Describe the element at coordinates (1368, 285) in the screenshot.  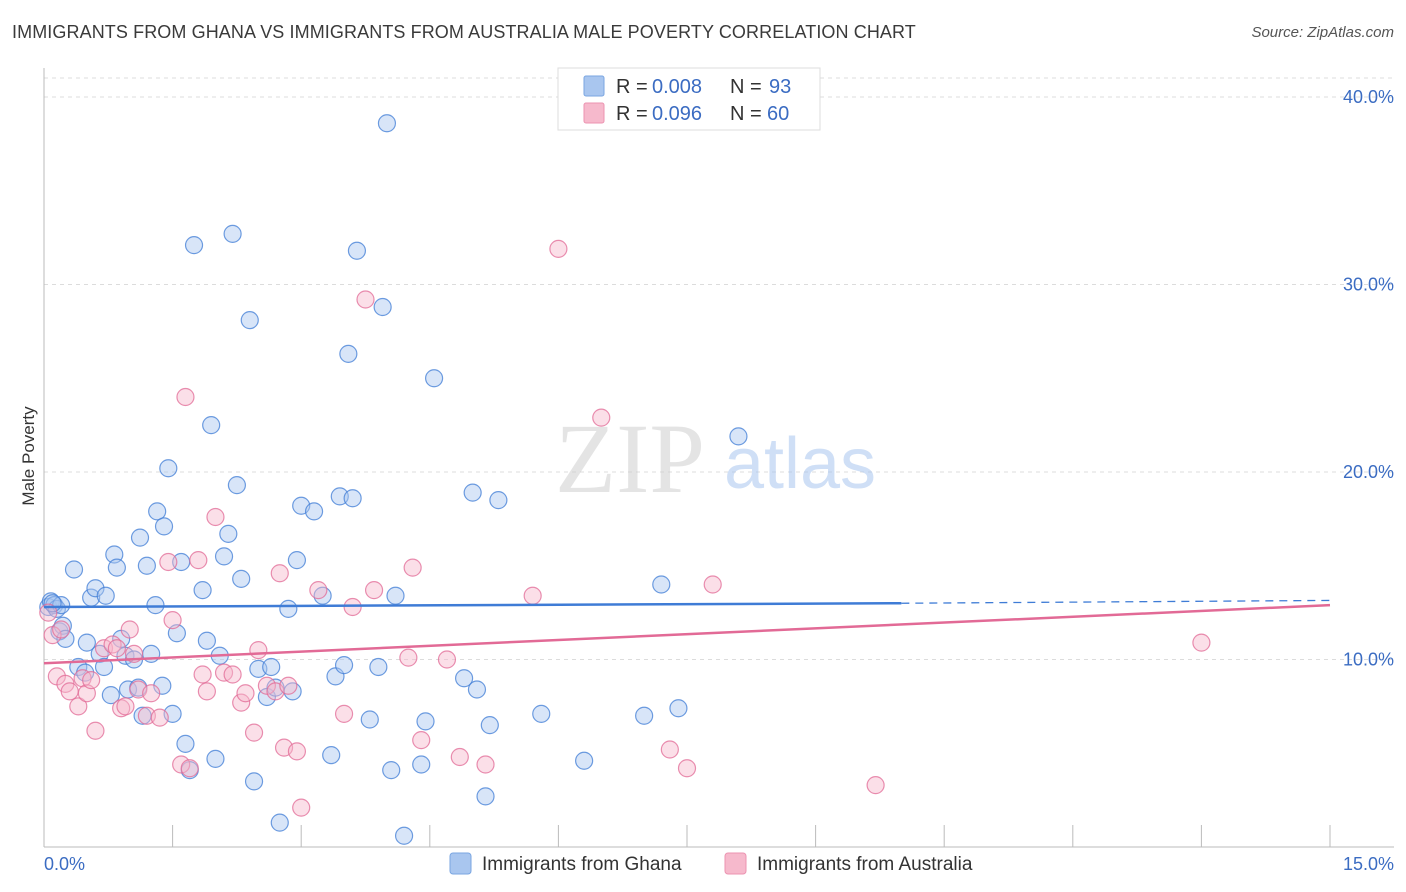
I see `y-tick-label-2: 30.0%` at that location.